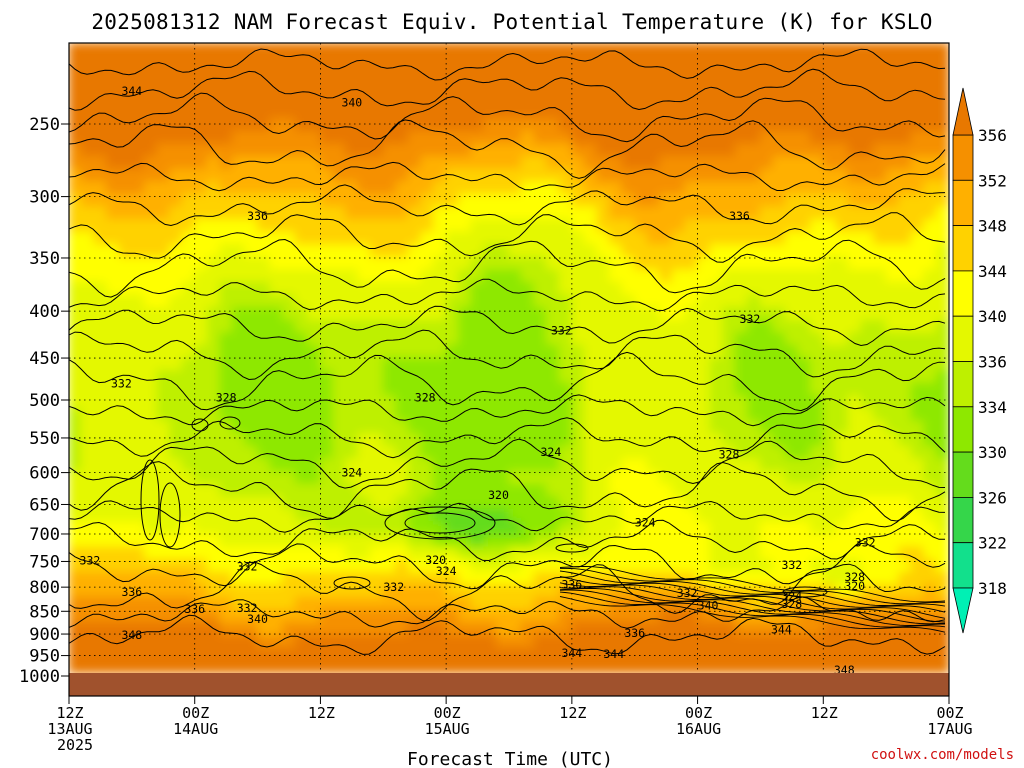  Describe the element at coordinates (844, 670) in the screenshot. I see `contour-label: 348` at that location.